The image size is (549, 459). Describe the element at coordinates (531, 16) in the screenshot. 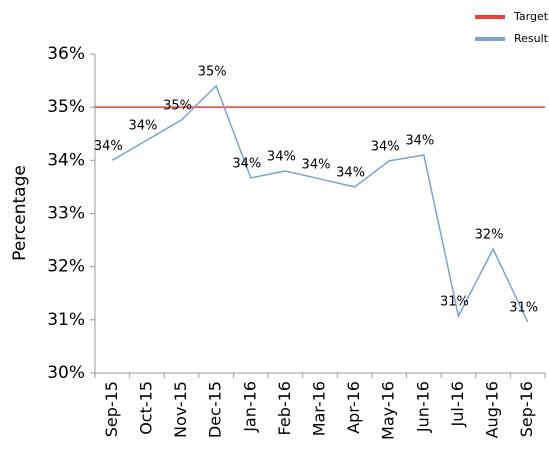

I see `legend-label: Target` at that location.